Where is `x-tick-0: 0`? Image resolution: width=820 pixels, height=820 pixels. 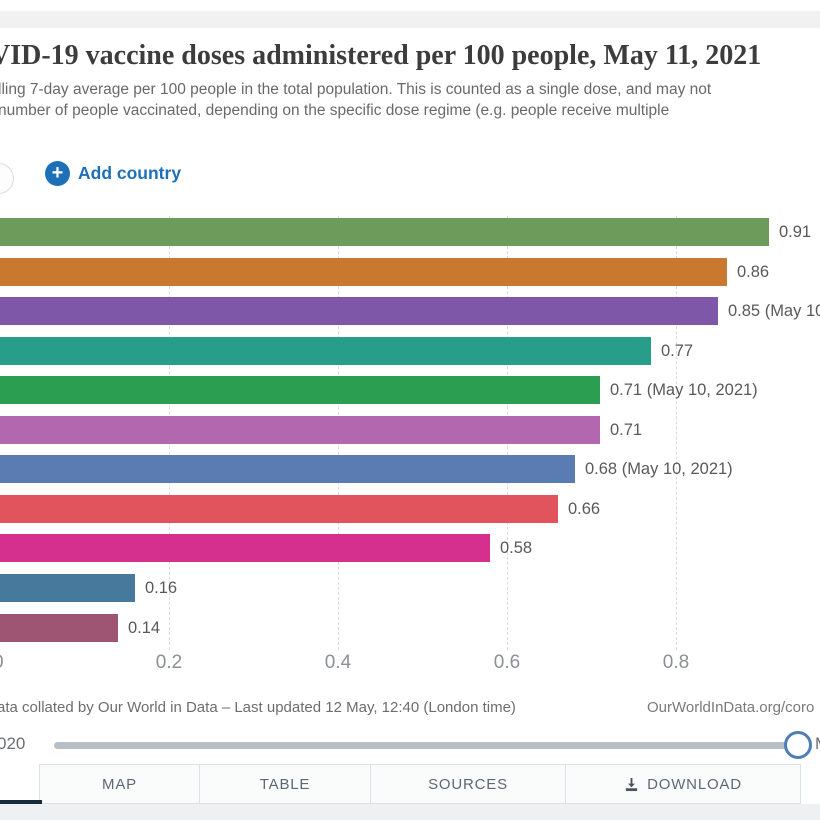 x-tick-0: 0 is located at coordinates (2, 663).